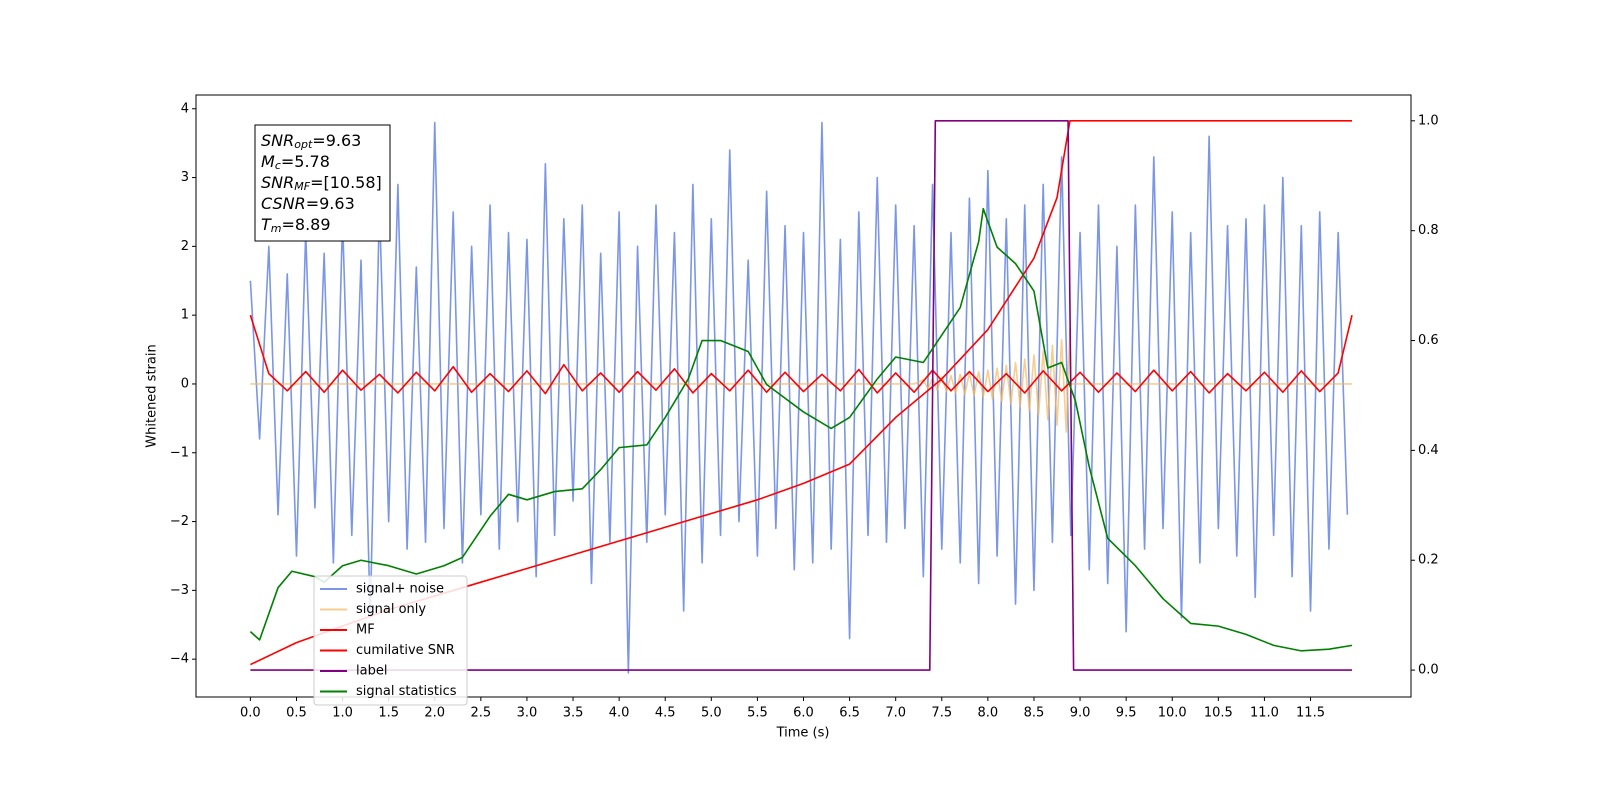  I want to click on x-tick-label: 11.0, so click(1264, 713).